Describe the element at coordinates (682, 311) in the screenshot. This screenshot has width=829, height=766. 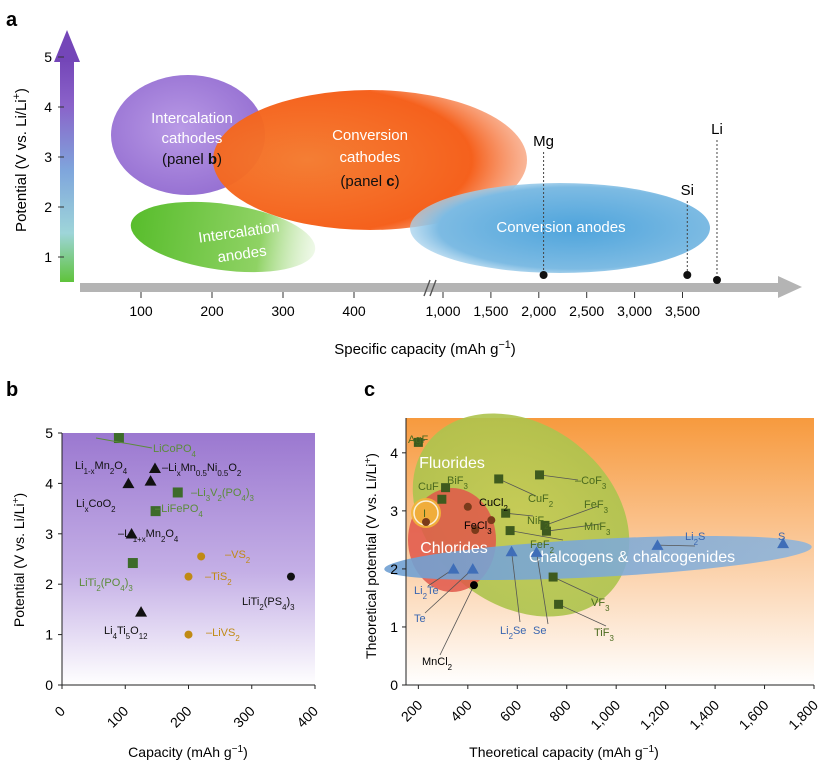
I see `a-x-tick-label: 3,500` at that location.